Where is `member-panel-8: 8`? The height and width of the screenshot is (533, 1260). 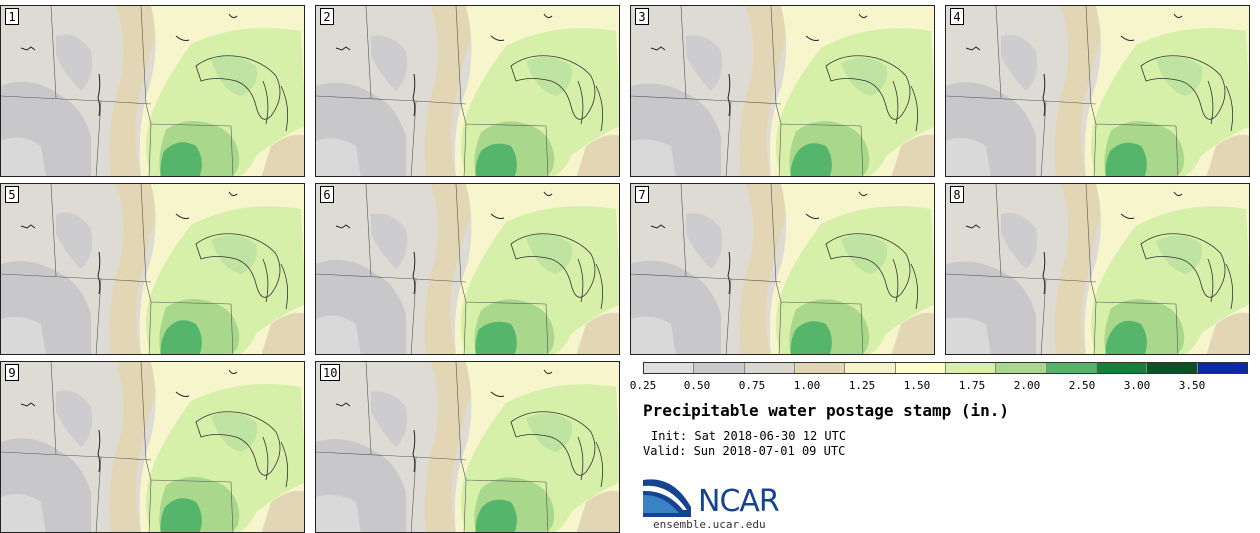 member-panel-8: 8 is located at coordinates (1097, 269).